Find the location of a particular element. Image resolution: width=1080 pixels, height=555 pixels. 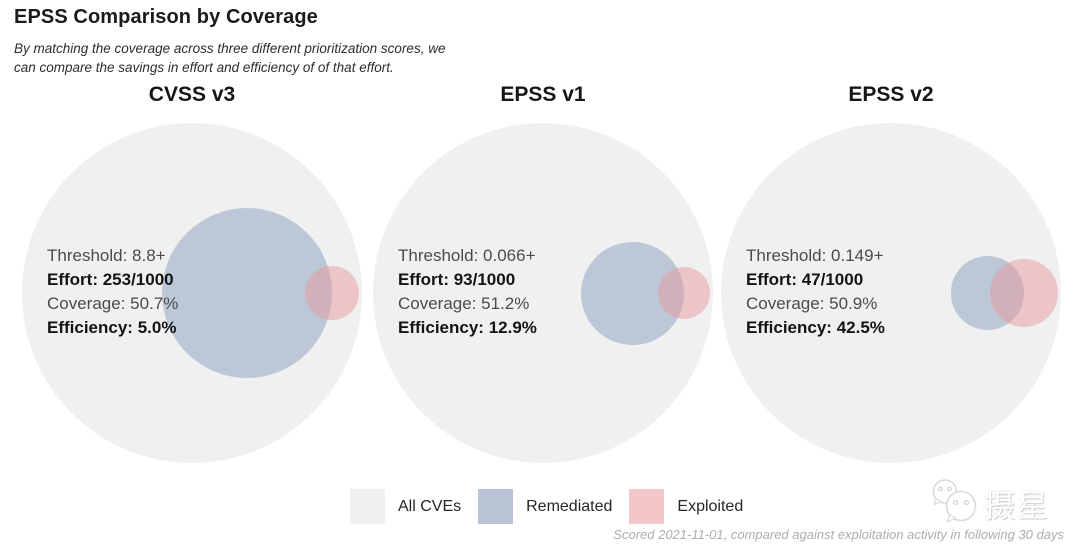

stat-threshold: Threshold: 0.066+ is located at coordinates (467, 255).